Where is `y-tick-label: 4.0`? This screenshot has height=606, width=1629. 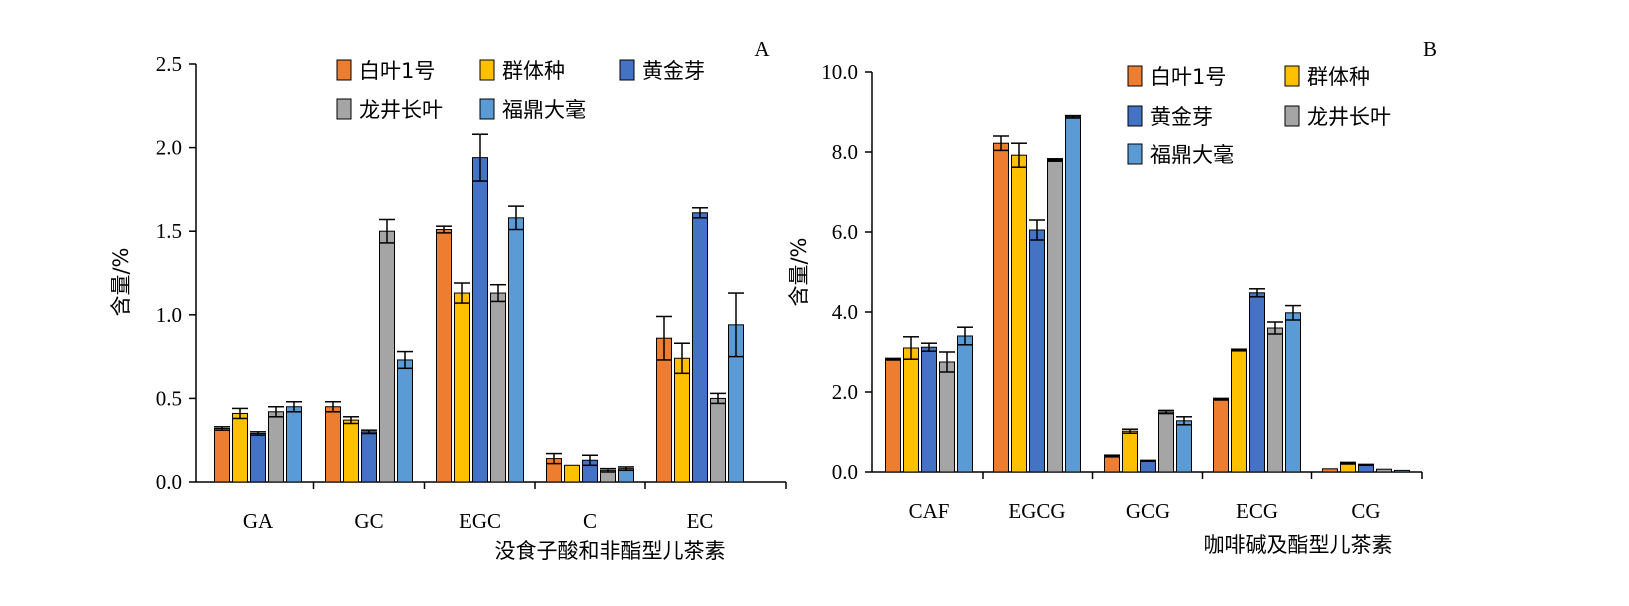 y-tick-label: 4.0 is located at coordinates (845, 312).